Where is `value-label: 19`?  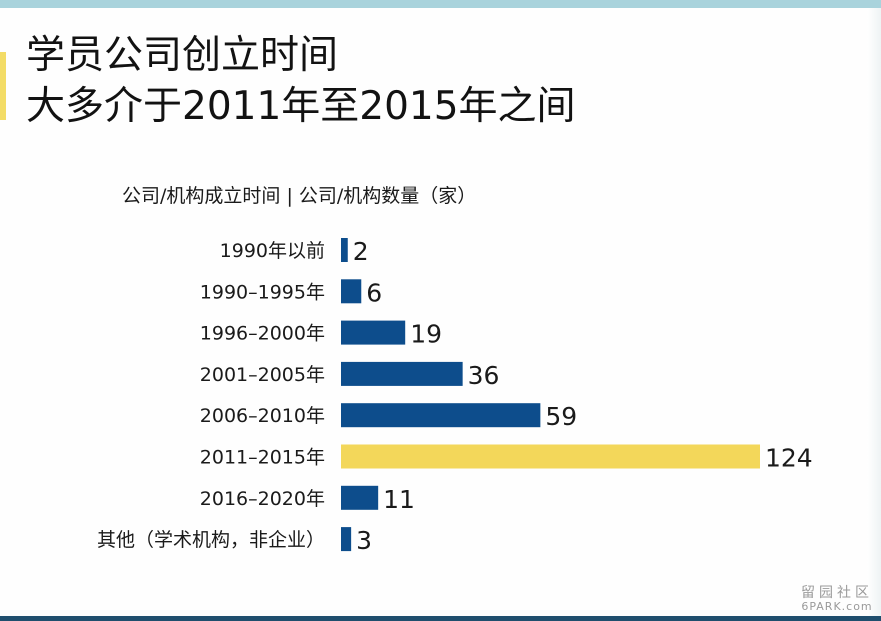 value-label: 19 is located at coordinates (426, 334).